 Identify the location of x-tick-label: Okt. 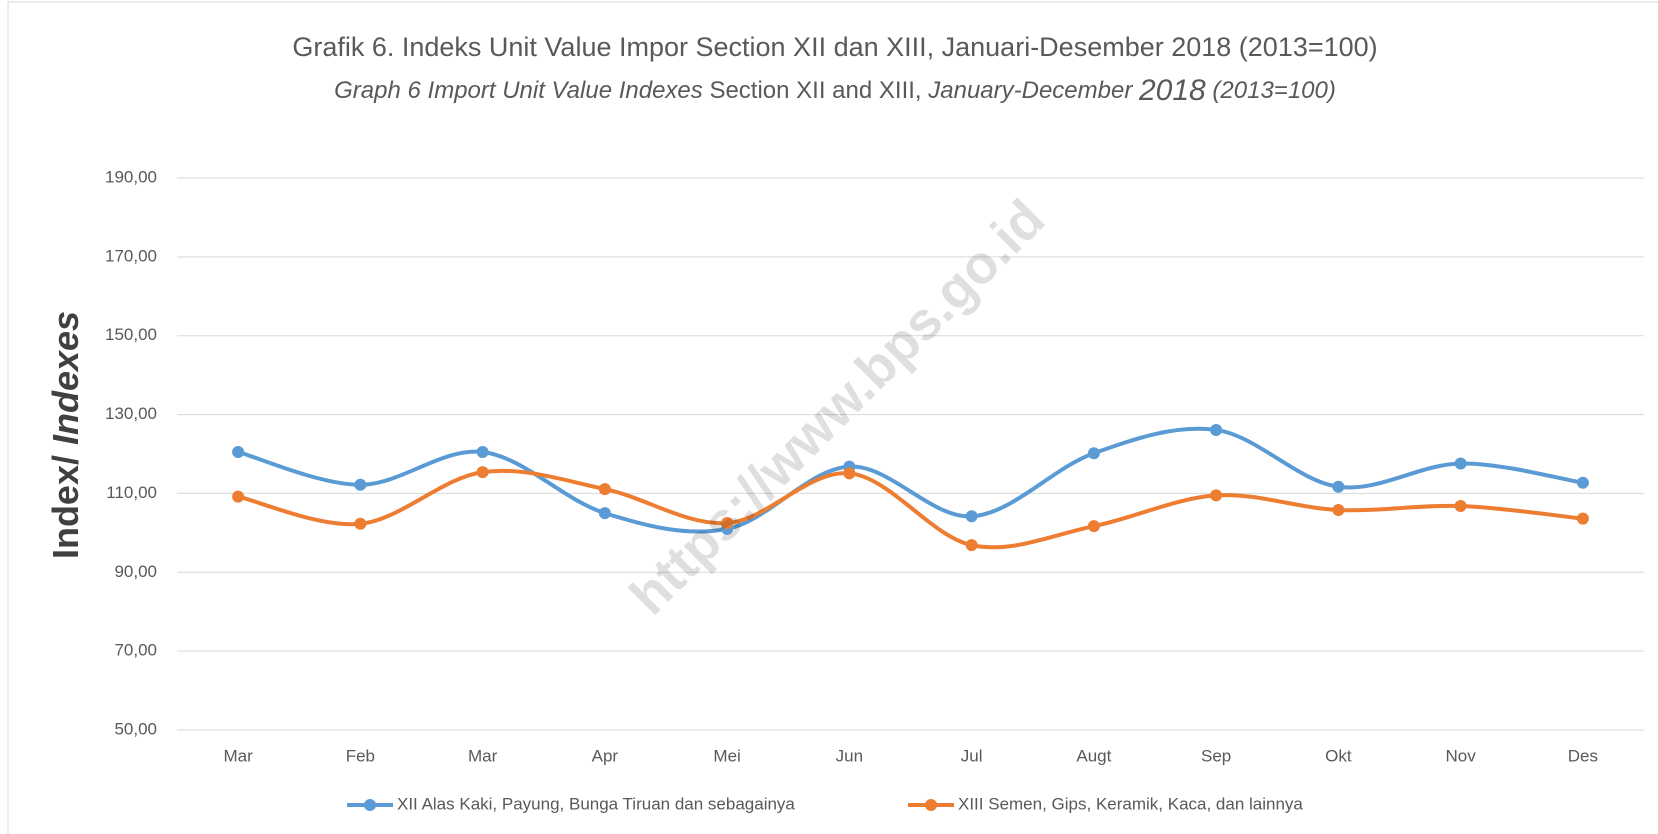
(1338, 755).